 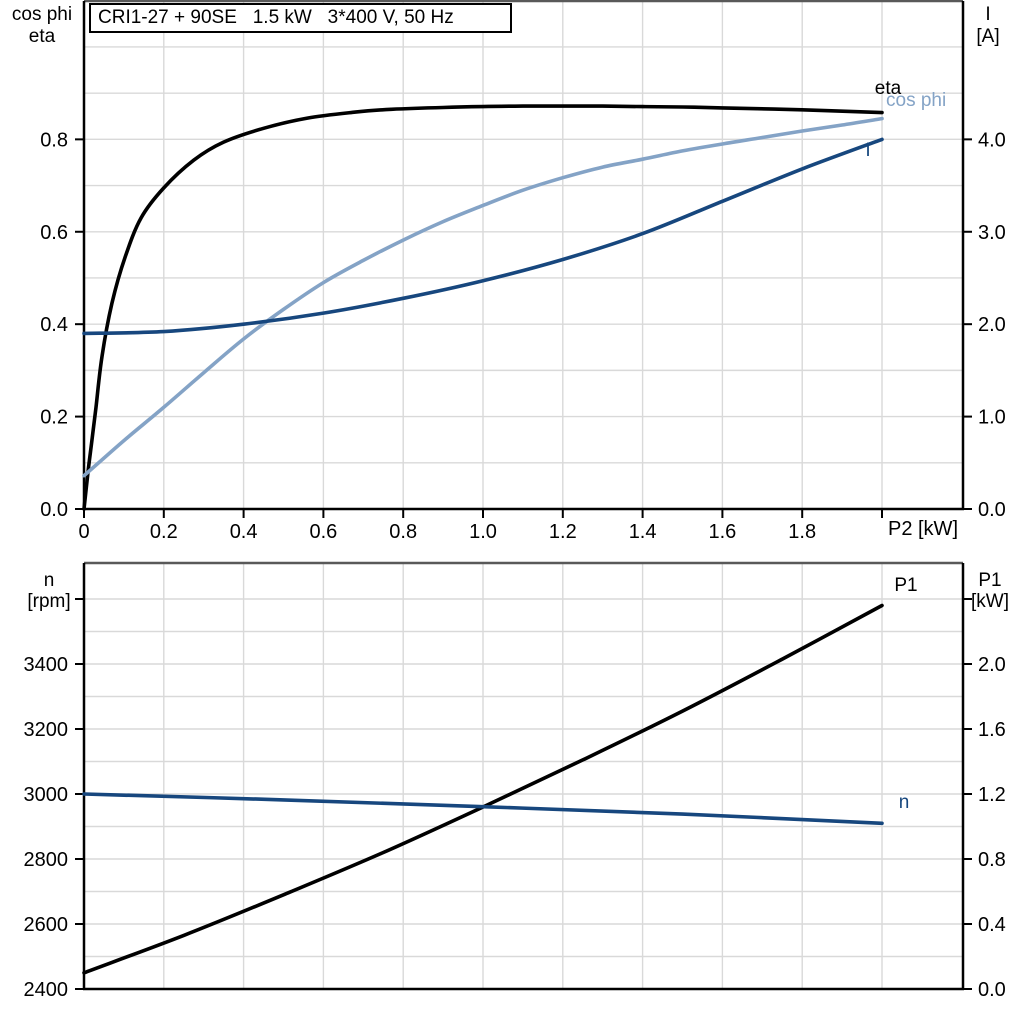 I want to click on x-axis-unit-label: P2 [kW], so click(x=922, y=529).